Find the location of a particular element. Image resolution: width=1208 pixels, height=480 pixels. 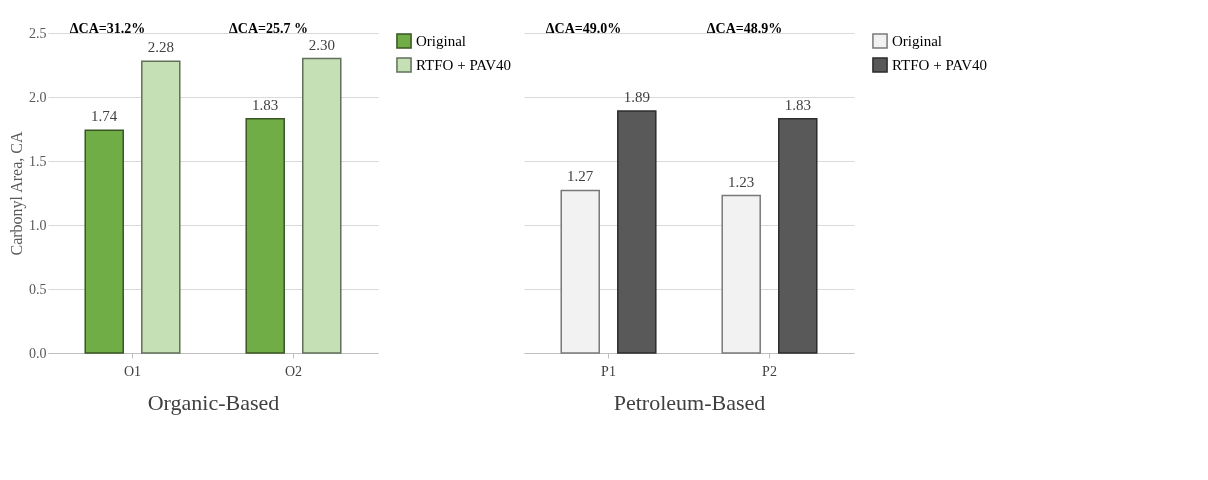

data-label: 1.23 is located at coordinates (741, 181).